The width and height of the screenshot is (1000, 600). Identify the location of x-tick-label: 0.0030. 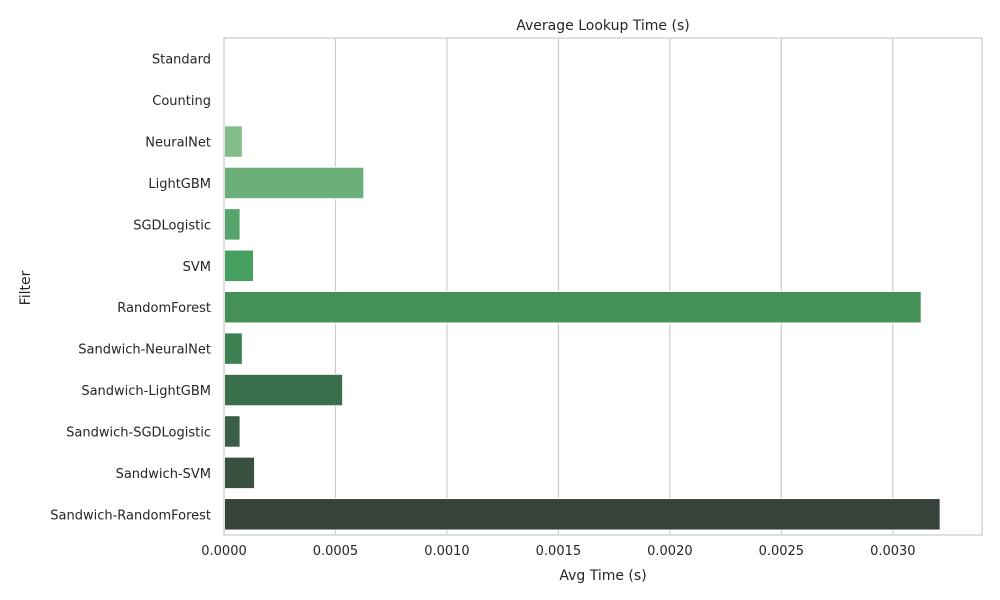
(893, 551).